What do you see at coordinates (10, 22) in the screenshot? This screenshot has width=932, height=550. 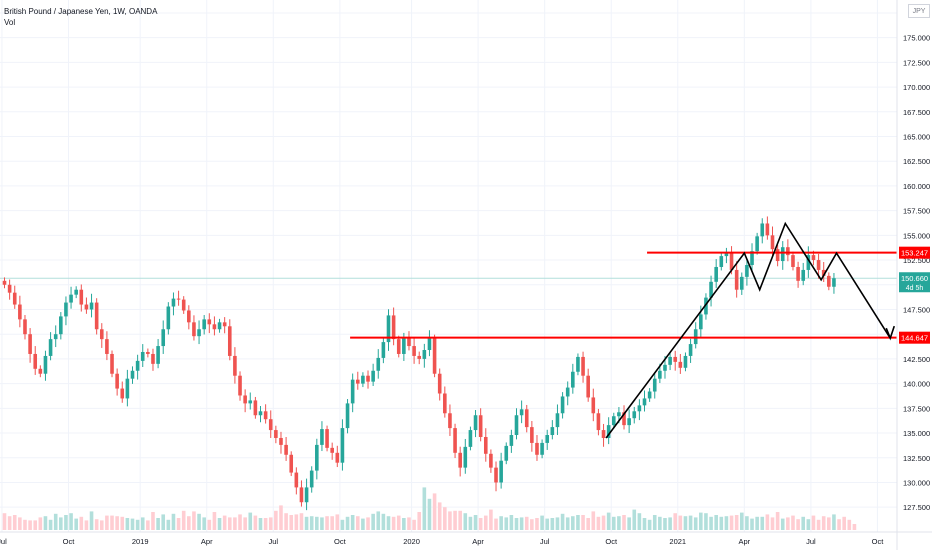 I see `volume-indicator-label: Vol` at bounding box center [10, 22].